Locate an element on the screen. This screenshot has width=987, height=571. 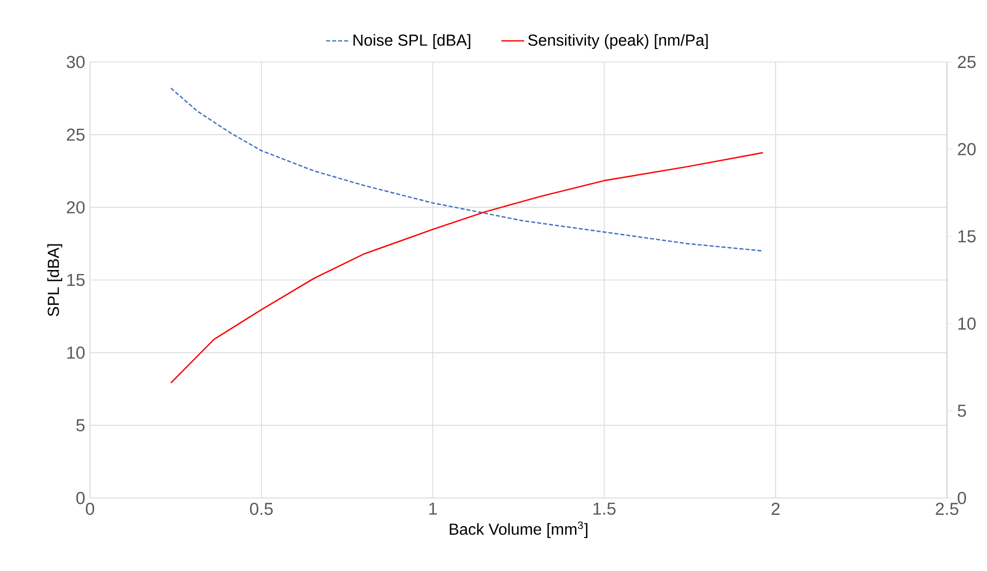
y2-tick-label: 25 is located at coordinates (967, 62).